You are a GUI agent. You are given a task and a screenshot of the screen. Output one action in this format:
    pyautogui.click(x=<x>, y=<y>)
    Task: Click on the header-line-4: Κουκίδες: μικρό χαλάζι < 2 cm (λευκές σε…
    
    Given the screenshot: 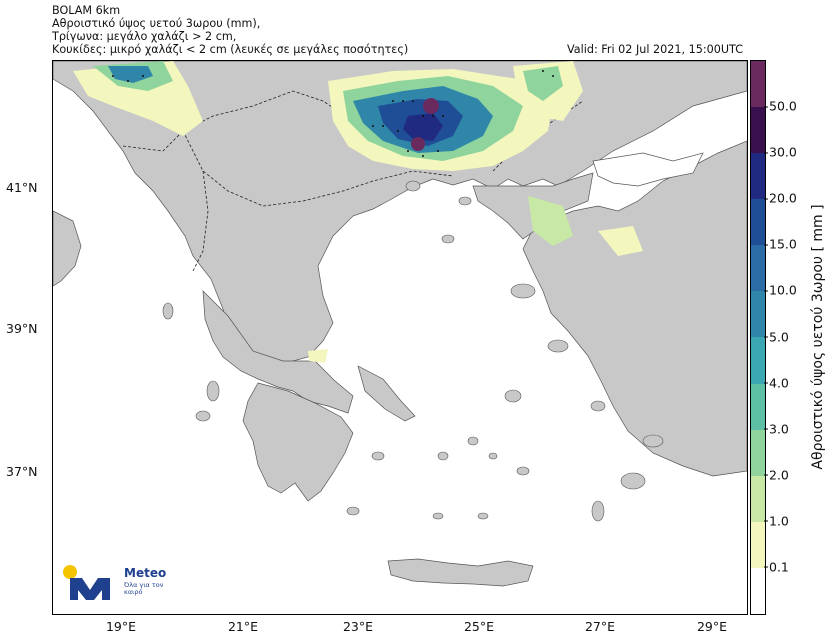 What is the action you would take?
    pyautogui.click(x=230, y=49)
    